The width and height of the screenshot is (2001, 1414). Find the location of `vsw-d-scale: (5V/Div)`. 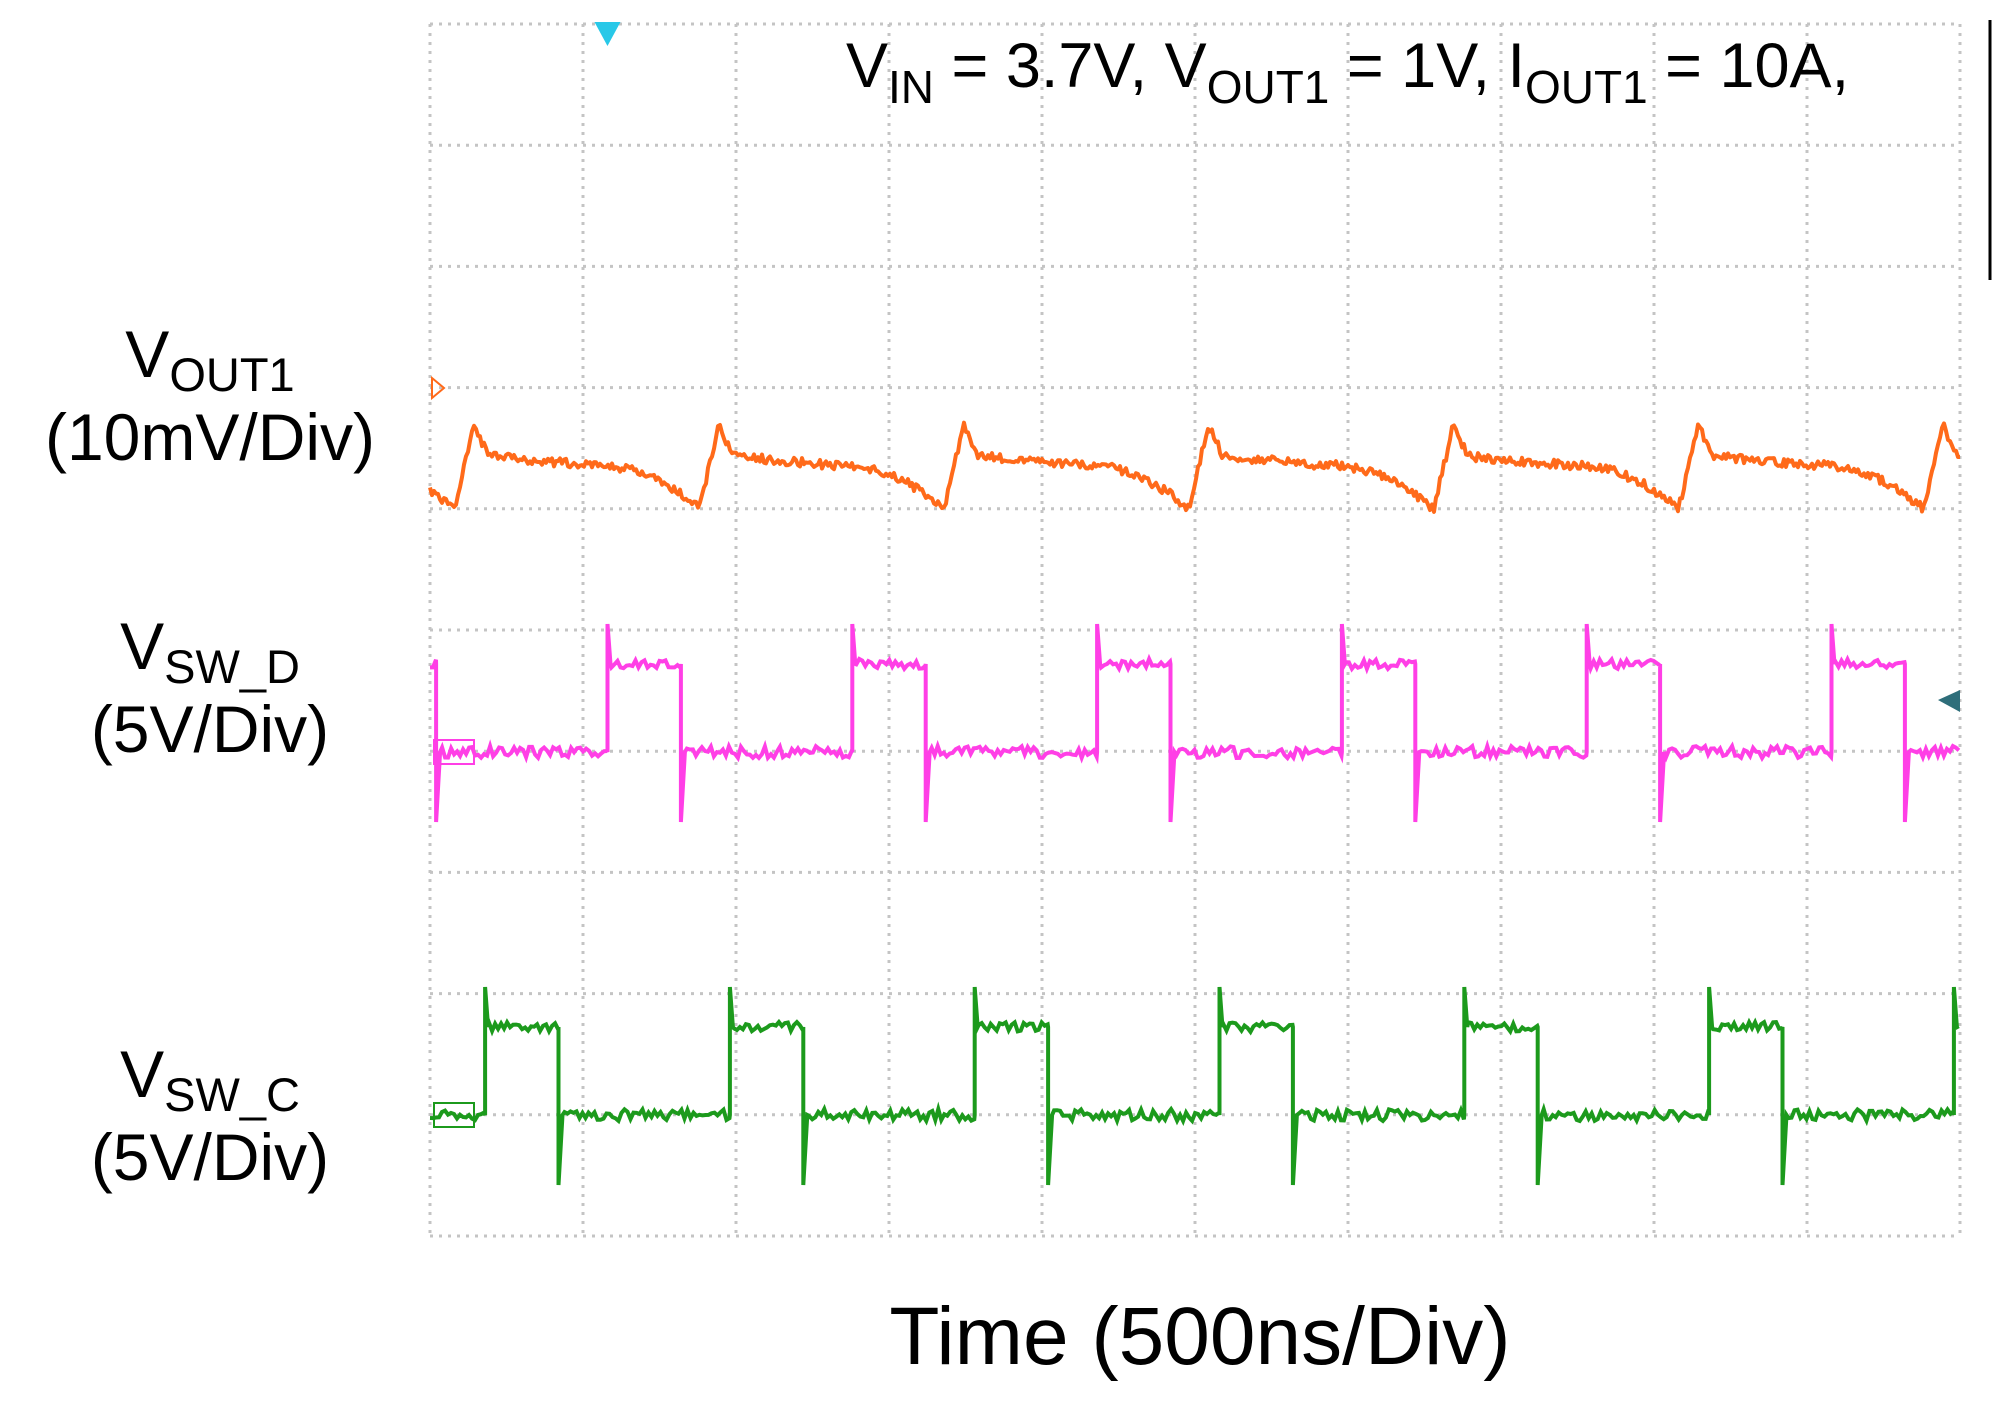

vsw-d-scale: (5V/Div) is located at coordinates (210, 728).